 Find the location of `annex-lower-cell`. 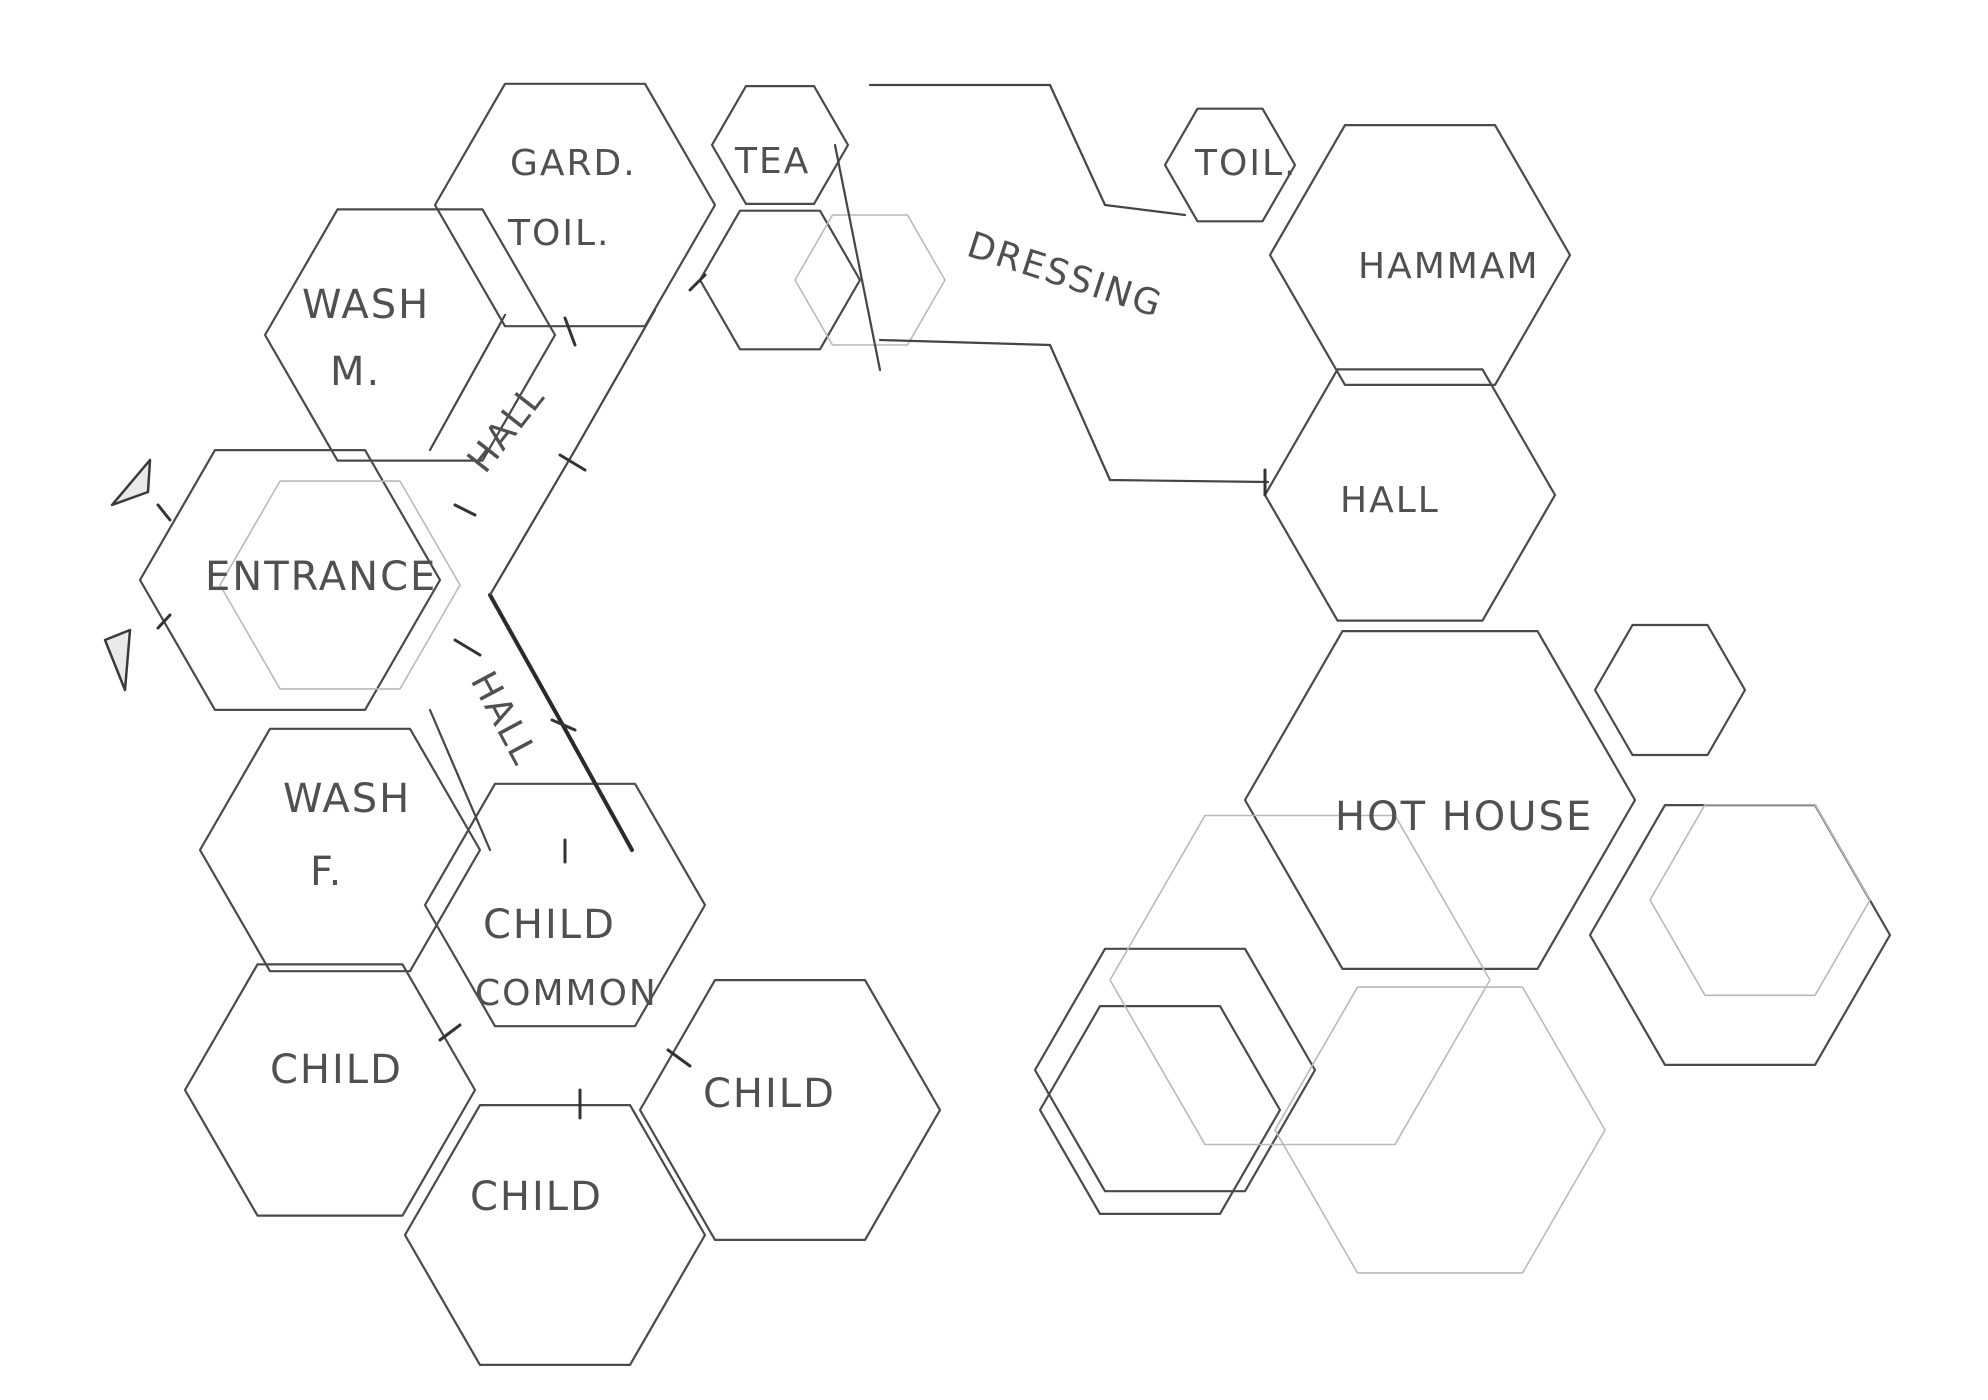

annex-lower-cell is located at coordinates (1740, 935).